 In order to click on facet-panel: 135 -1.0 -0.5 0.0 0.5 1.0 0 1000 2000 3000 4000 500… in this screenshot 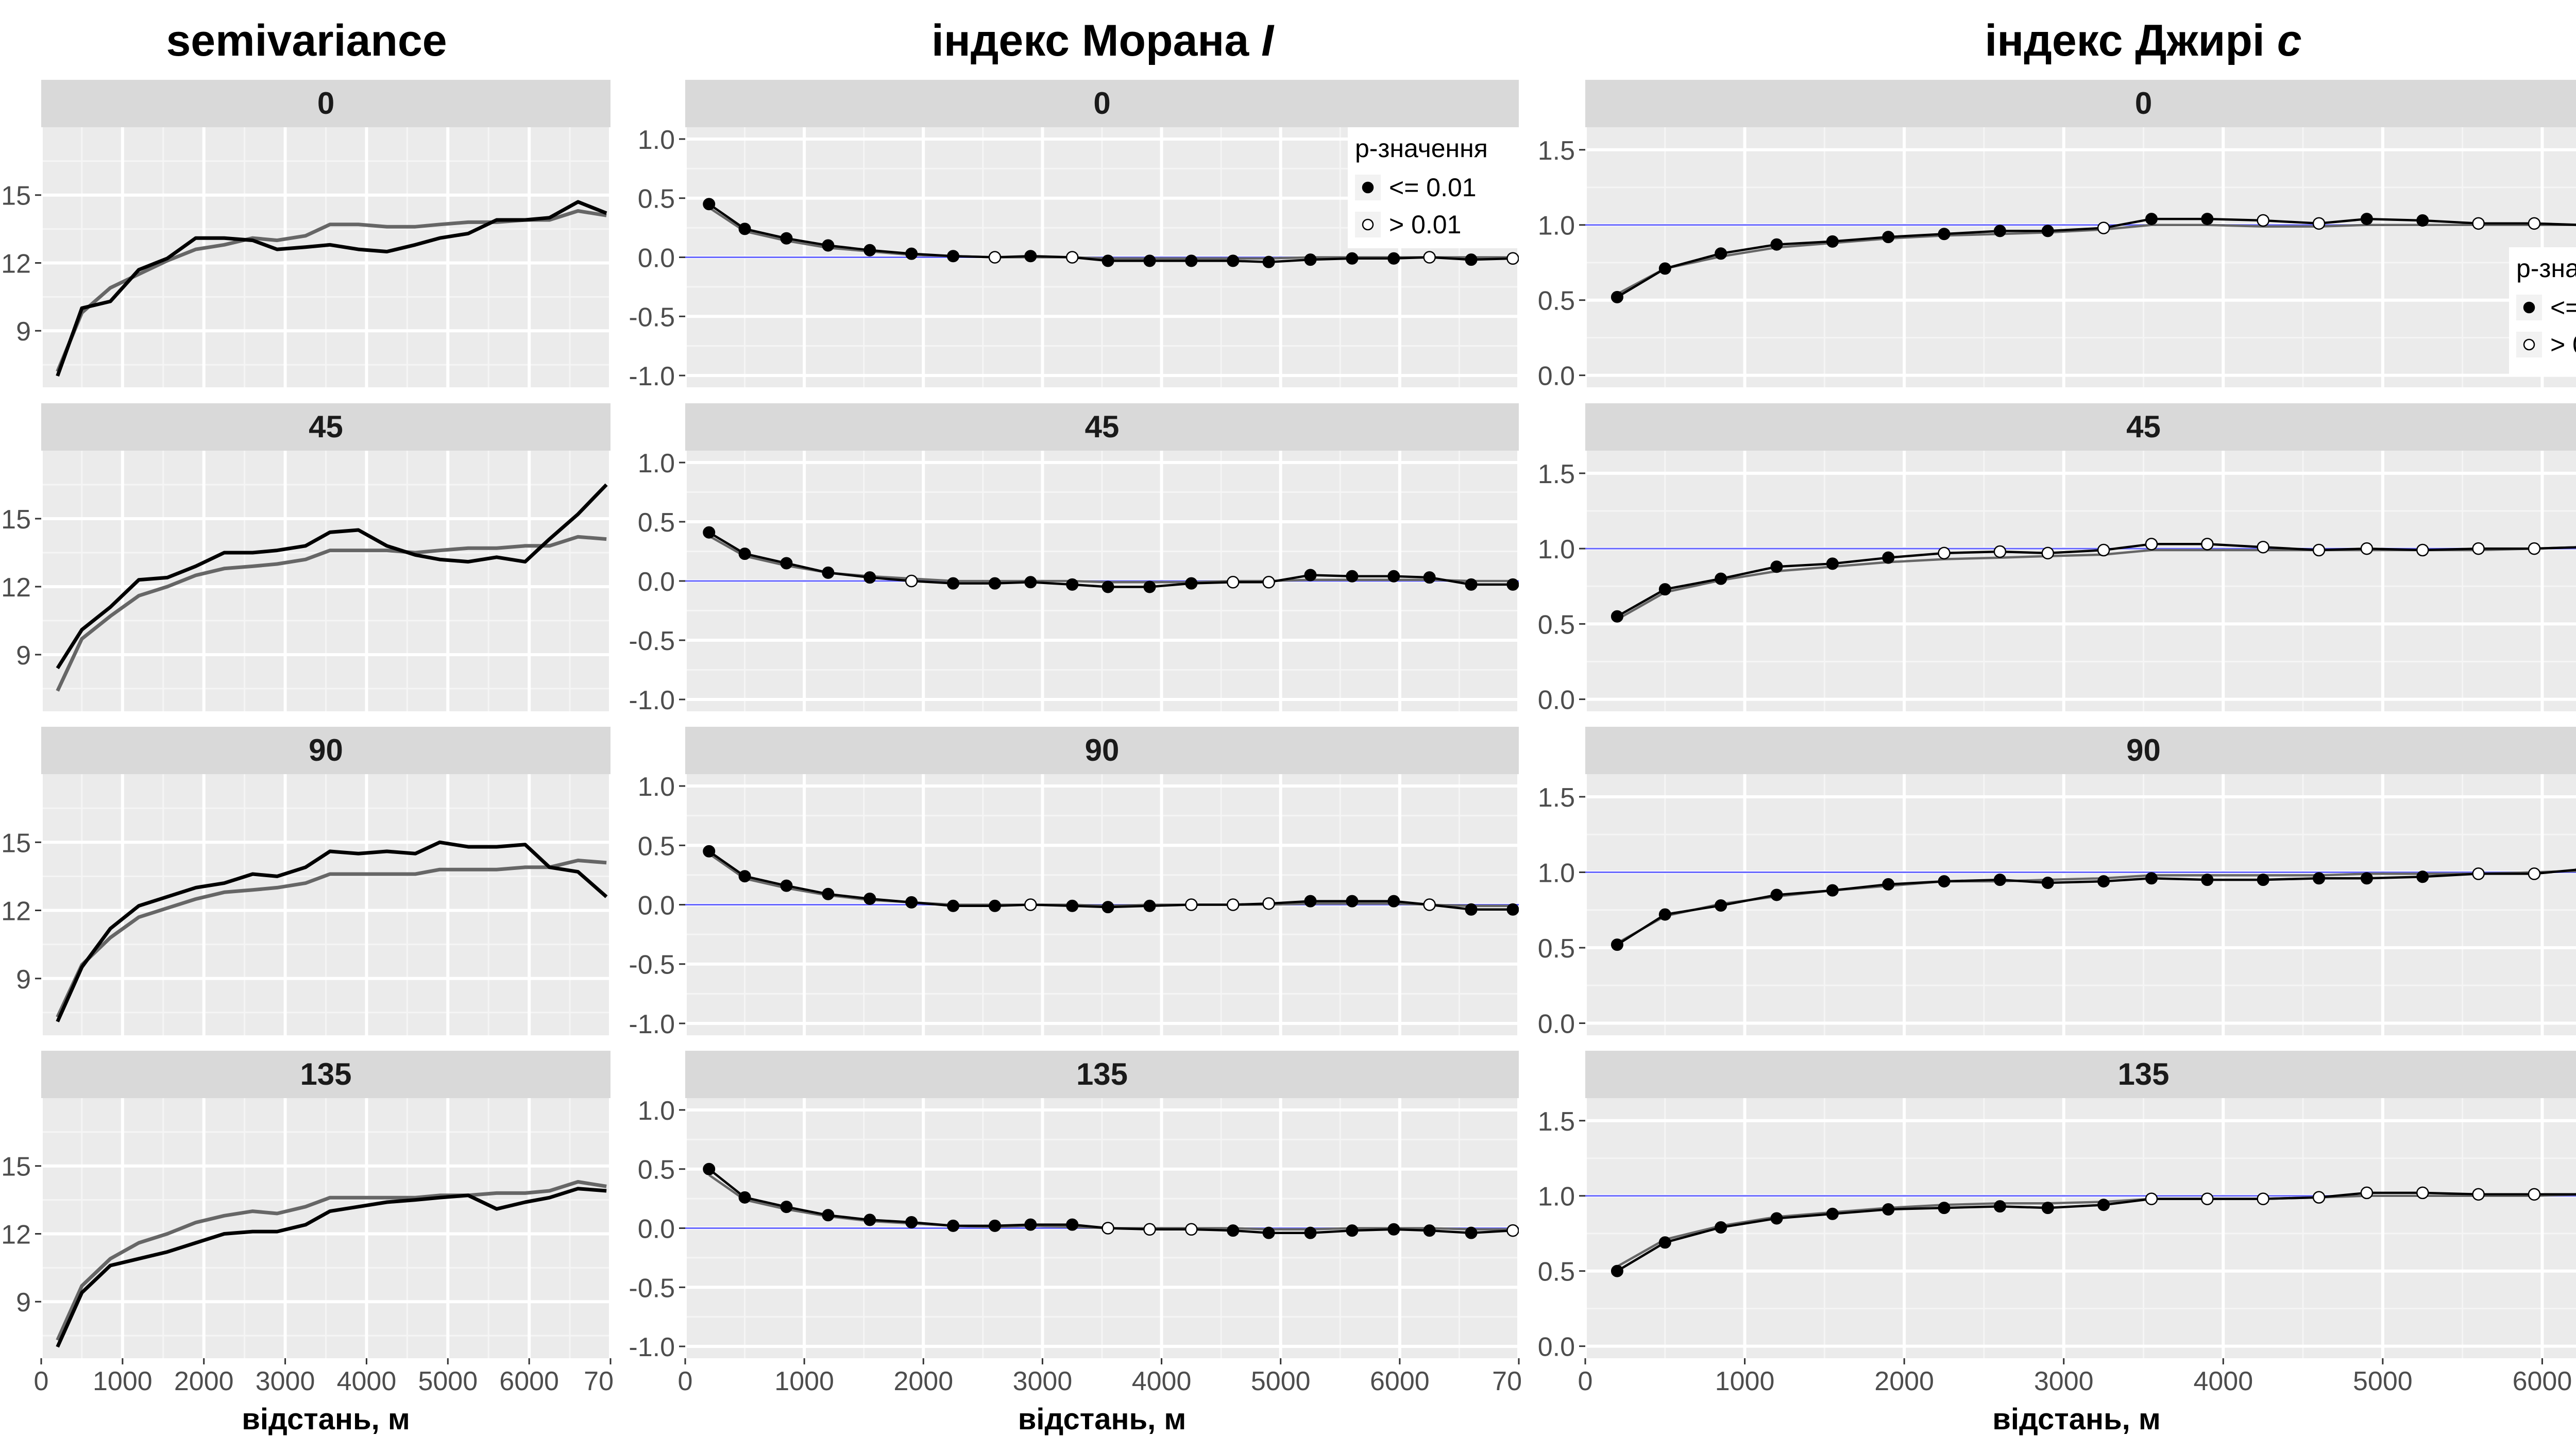, I will do `click(1075, 1223)`.